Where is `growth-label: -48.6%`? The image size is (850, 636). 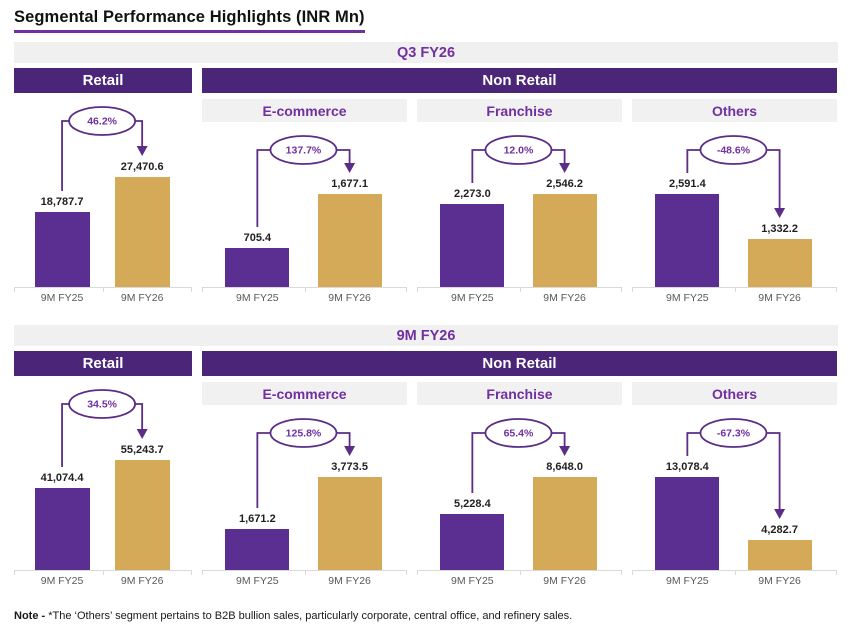 growth-label: -48.6% is located at coordinates (734, 151).